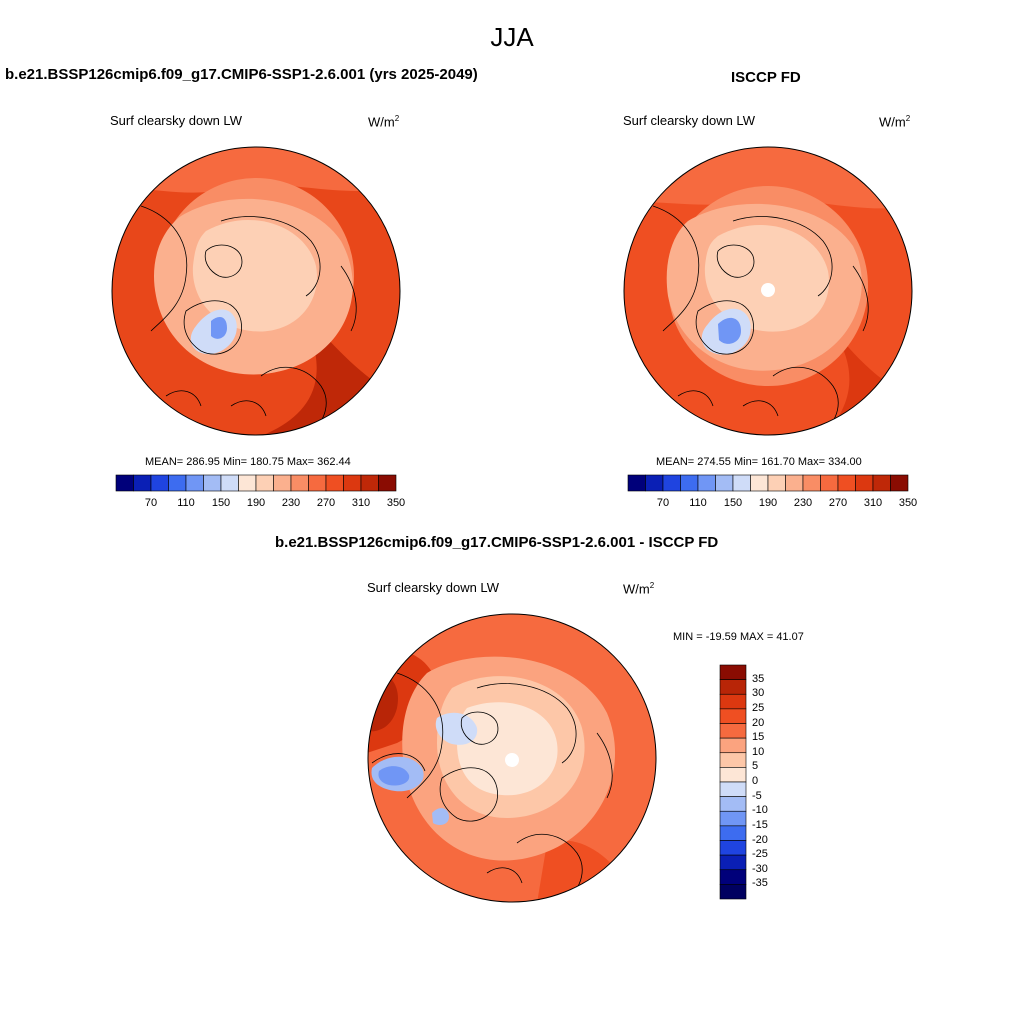  Describe the element at coordinates (758, 678) in the screenshot. I see `diff-colorbar-label: 35` at that location.